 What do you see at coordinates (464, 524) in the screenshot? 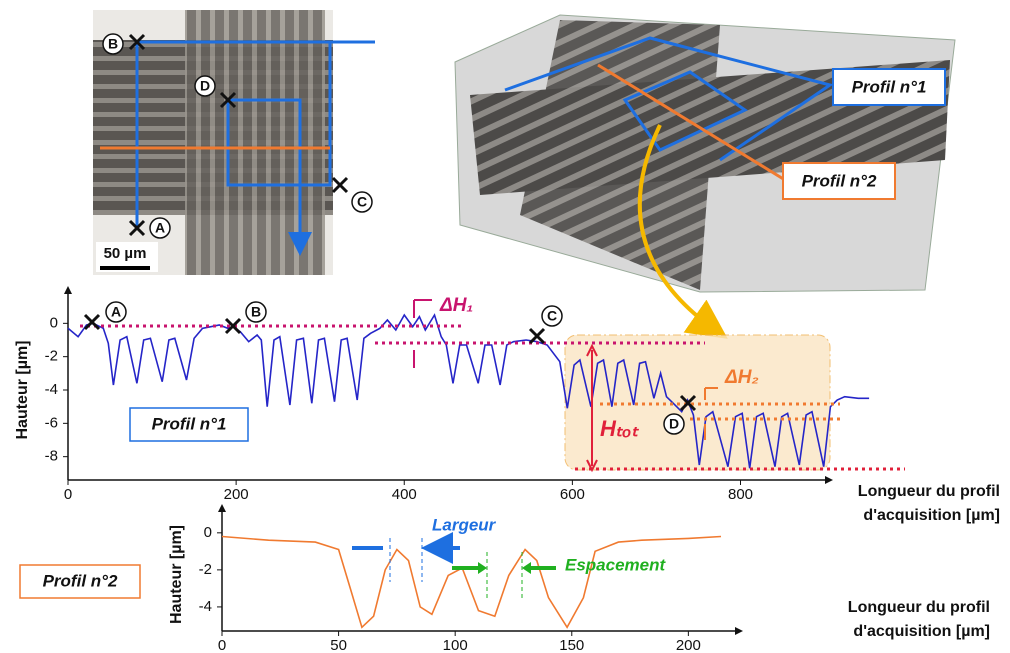
I see `width-label: Largeur` at bounding box center [464, 524].